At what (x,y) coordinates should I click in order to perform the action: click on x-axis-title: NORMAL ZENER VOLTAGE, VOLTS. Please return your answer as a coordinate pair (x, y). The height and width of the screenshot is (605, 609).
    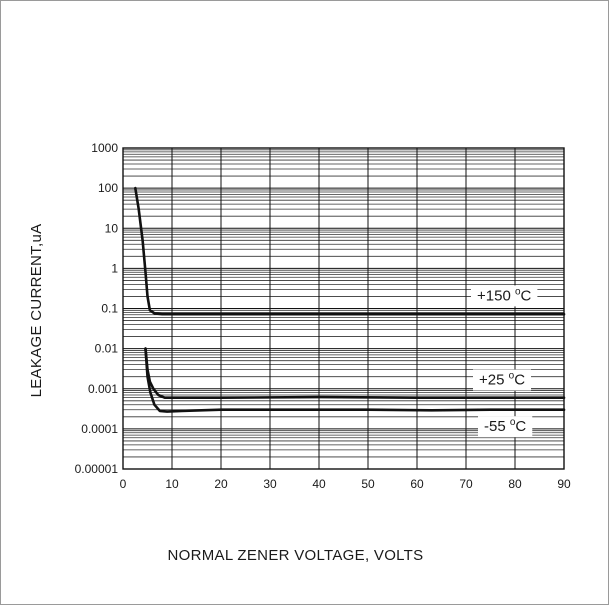
    Looking at the image, I should click on (296, 555).